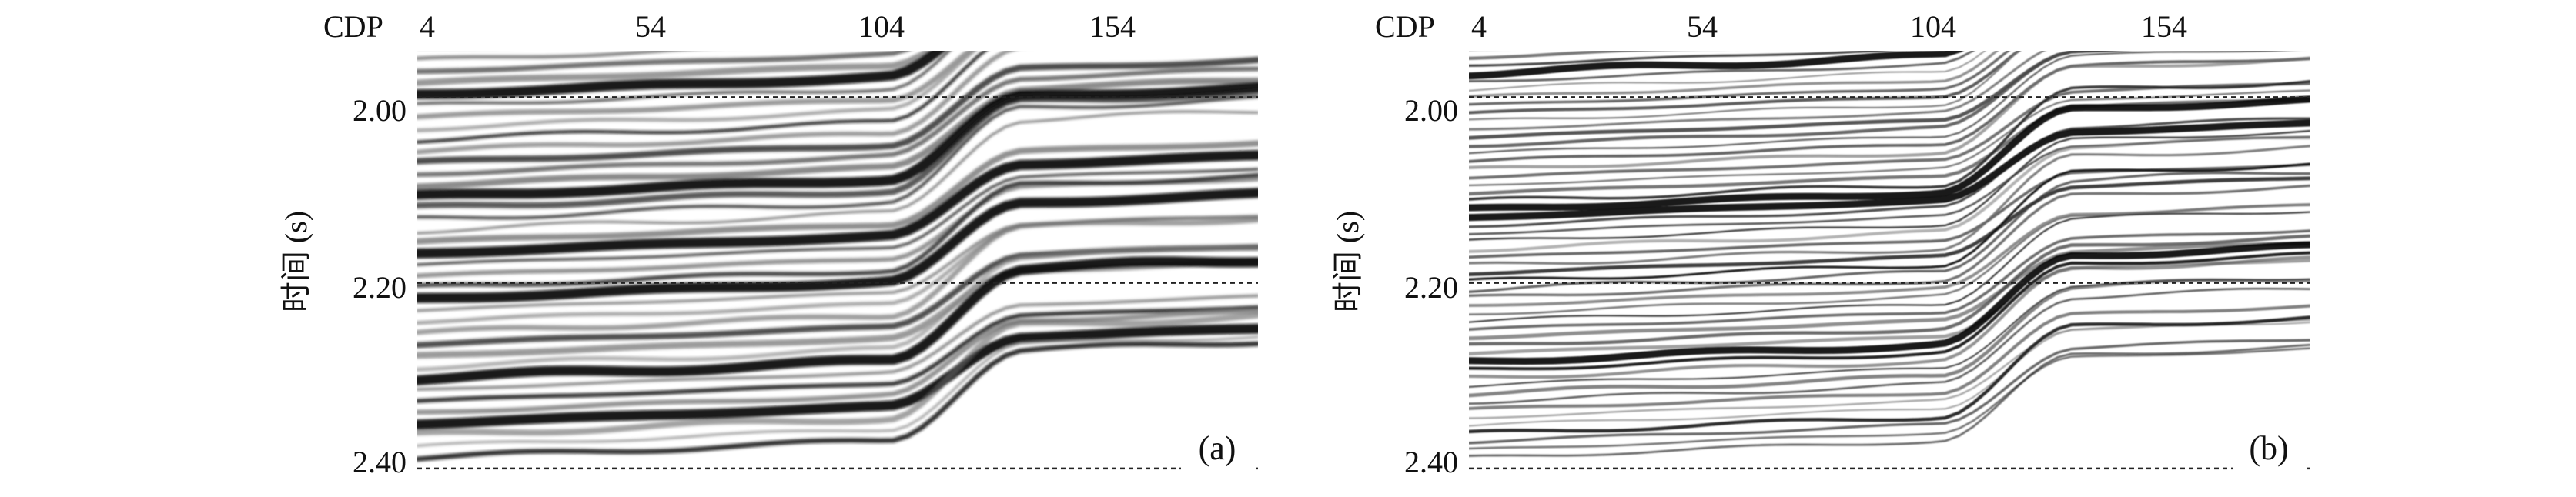  What do you see at coordinates (380, 111) in the screenshot?
I see `panel-a-y-tick: 2.00` at bounding box center [380, 111].